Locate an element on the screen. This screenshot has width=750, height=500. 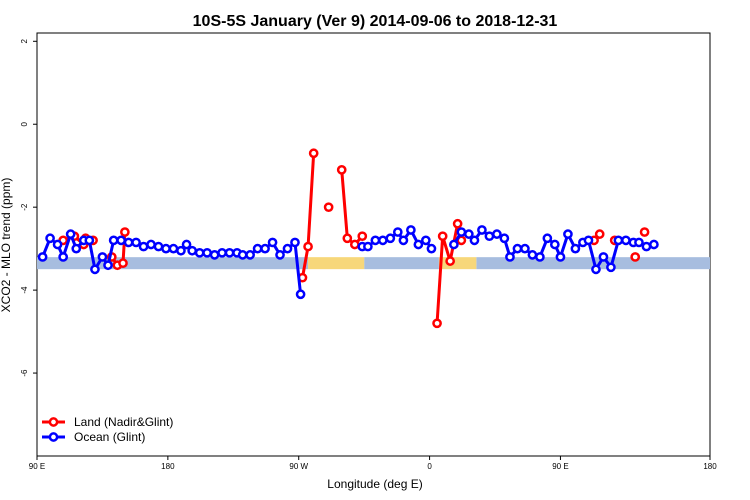
y-tick-label-0: 2 is located at coordinates (24, 41).